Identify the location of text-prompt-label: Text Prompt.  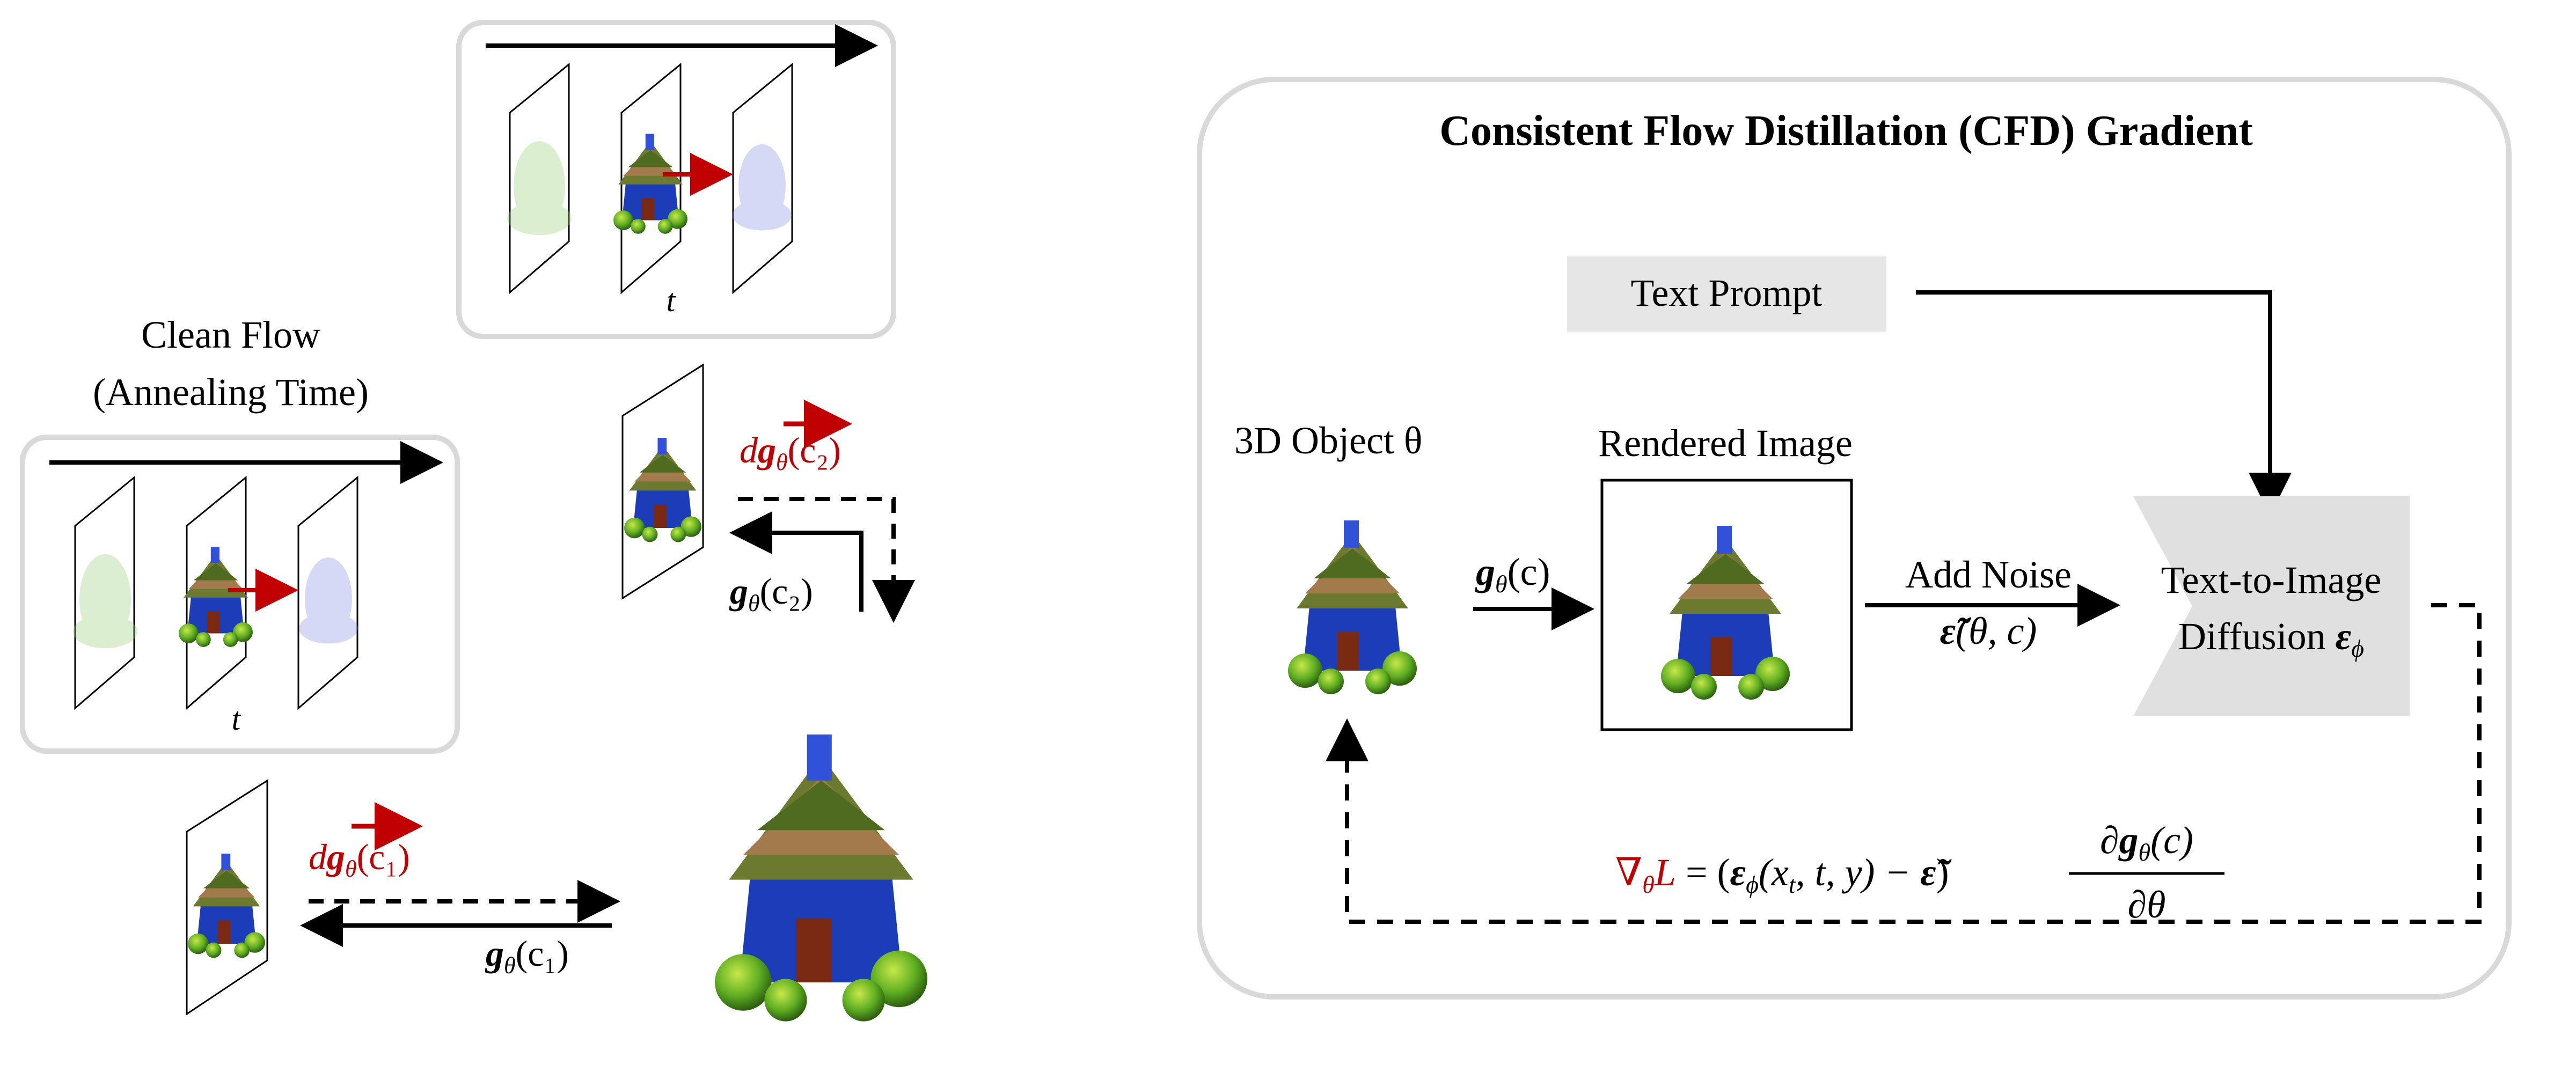
(1727, 292).